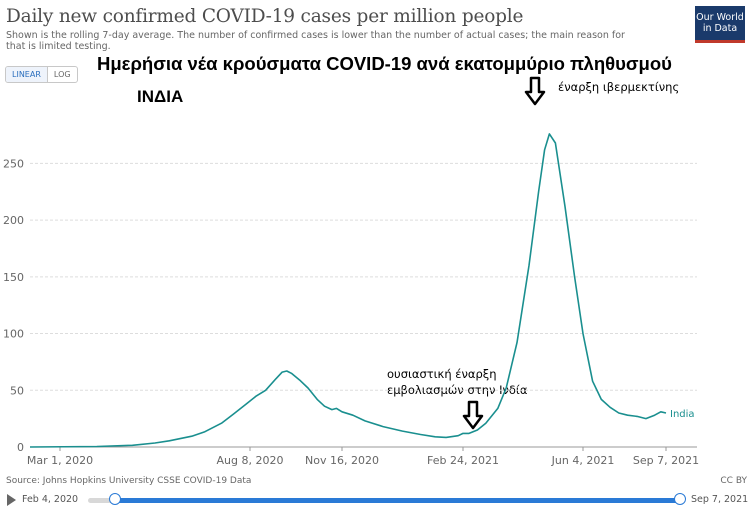 The image size is (755, 516). I want to click on y-tick-label: 200, so click(13, 220).